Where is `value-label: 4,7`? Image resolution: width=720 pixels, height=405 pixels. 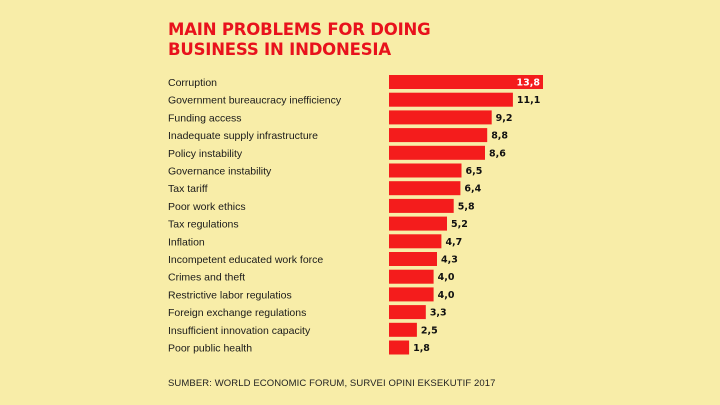
value-label: 4,7 is located at coordinates (453, 242).